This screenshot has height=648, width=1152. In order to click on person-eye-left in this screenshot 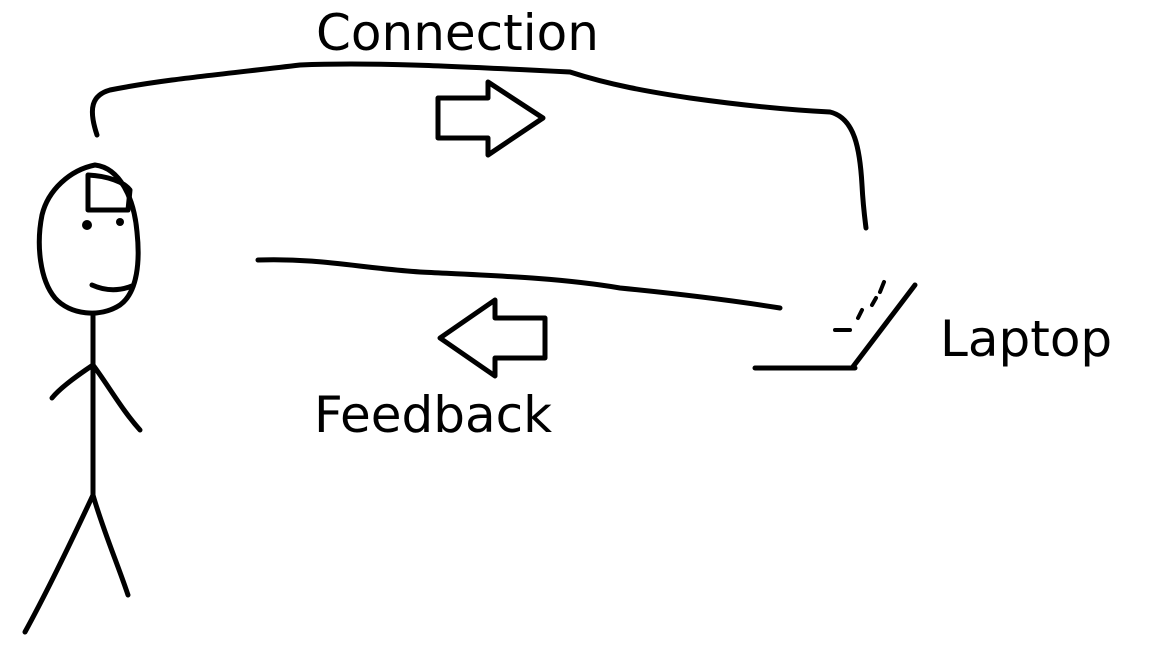, I will do `click(87, 225)`.